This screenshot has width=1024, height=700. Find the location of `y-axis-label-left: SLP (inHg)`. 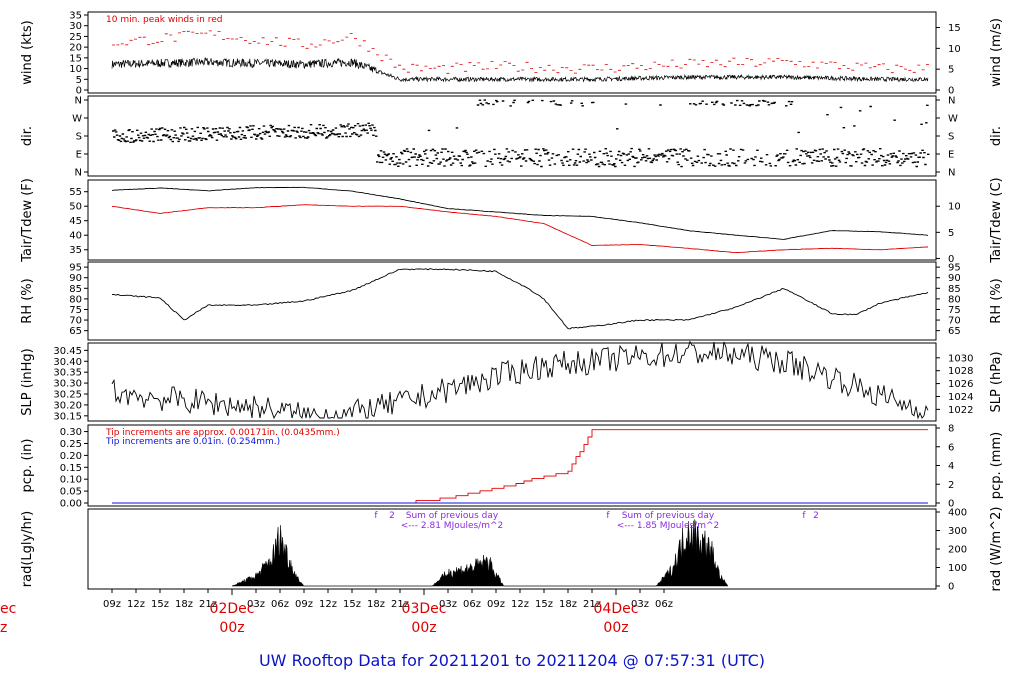

y-axis-label-left: SLP (inHg) is located at coordinates (27, 382).